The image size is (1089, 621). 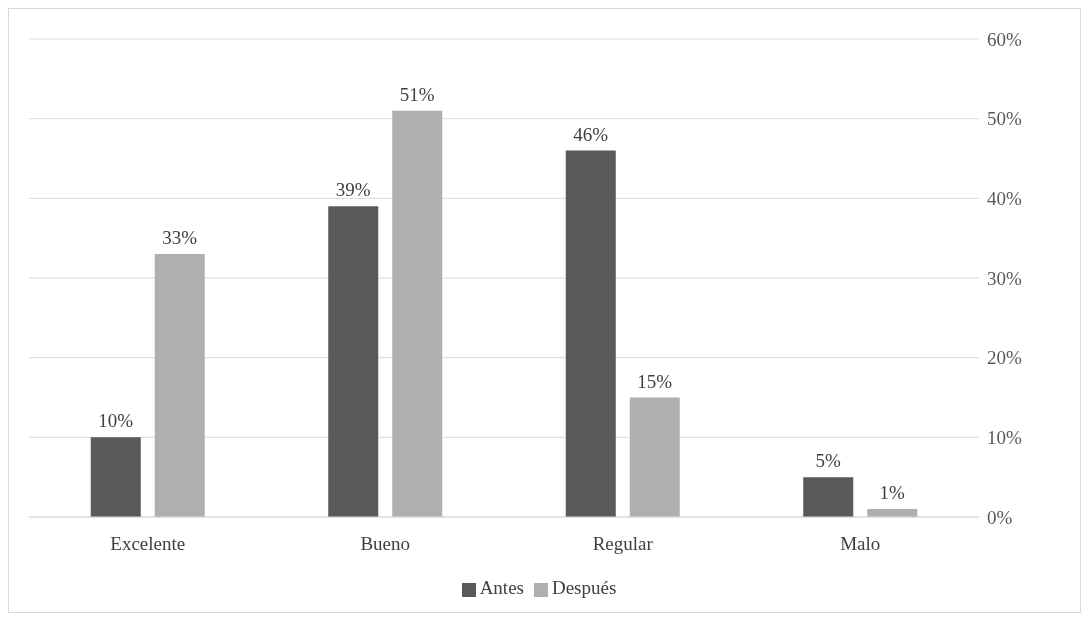 I want to click on y-tick-label: 50%, so click(x=1004, y=119).